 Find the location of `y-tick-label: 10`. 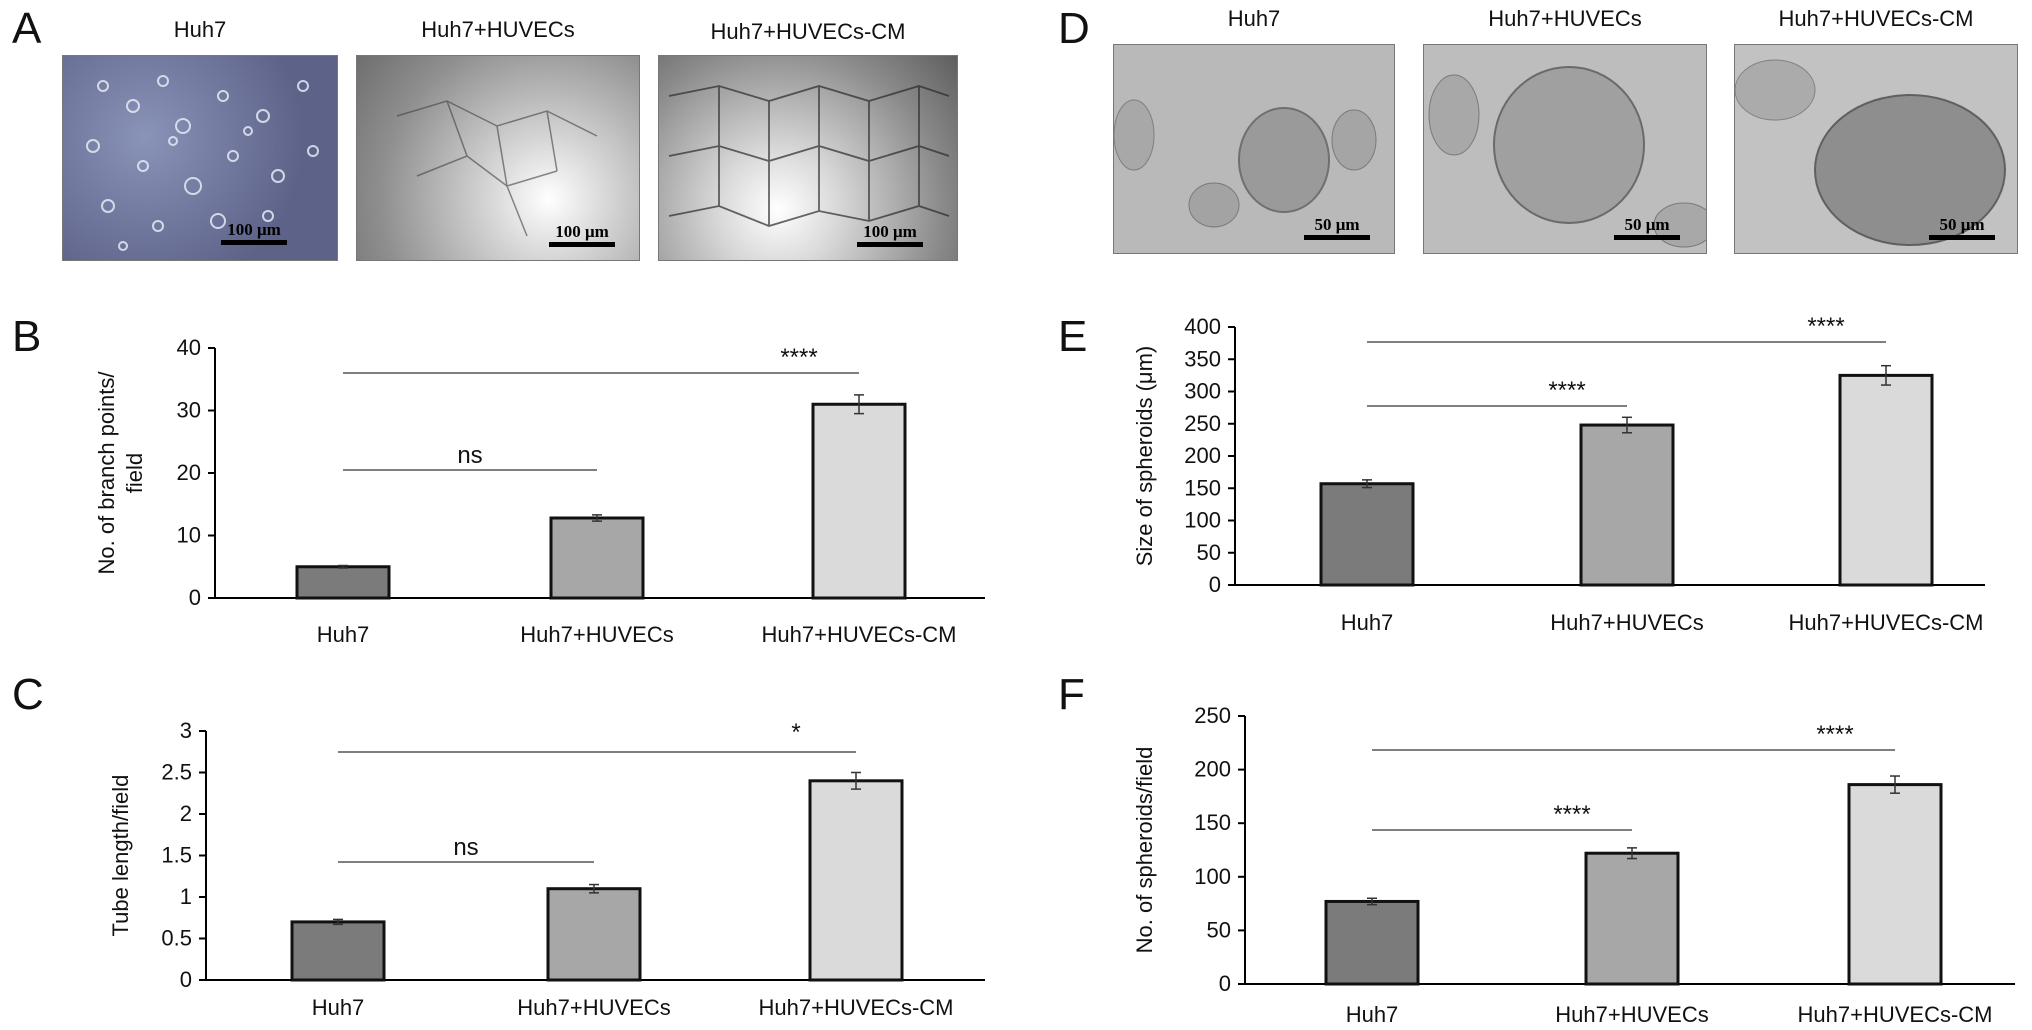

y-tick-label: 10 is located at coordinates (189, 535).